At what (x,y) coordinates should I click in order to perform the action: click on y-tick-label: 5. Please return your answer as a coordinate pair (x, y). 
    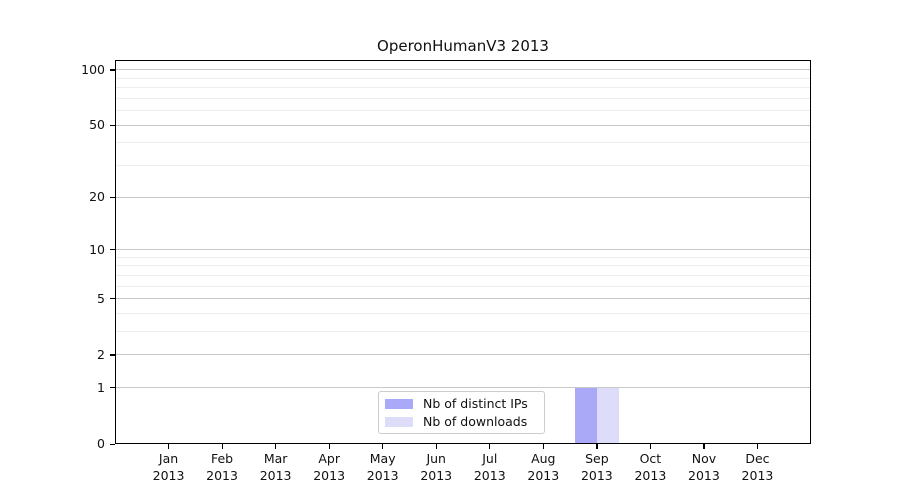
    Looking at the image, I should click on (101, 298).